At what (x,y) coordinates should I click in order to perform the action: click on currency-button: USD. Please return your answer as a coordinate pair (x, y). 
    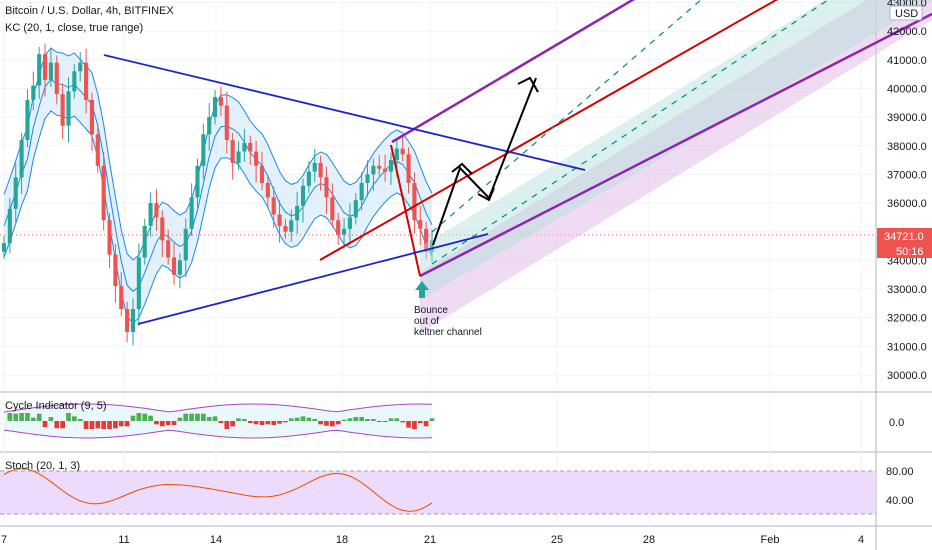
    Looking at the image, I should click on (906, 13).